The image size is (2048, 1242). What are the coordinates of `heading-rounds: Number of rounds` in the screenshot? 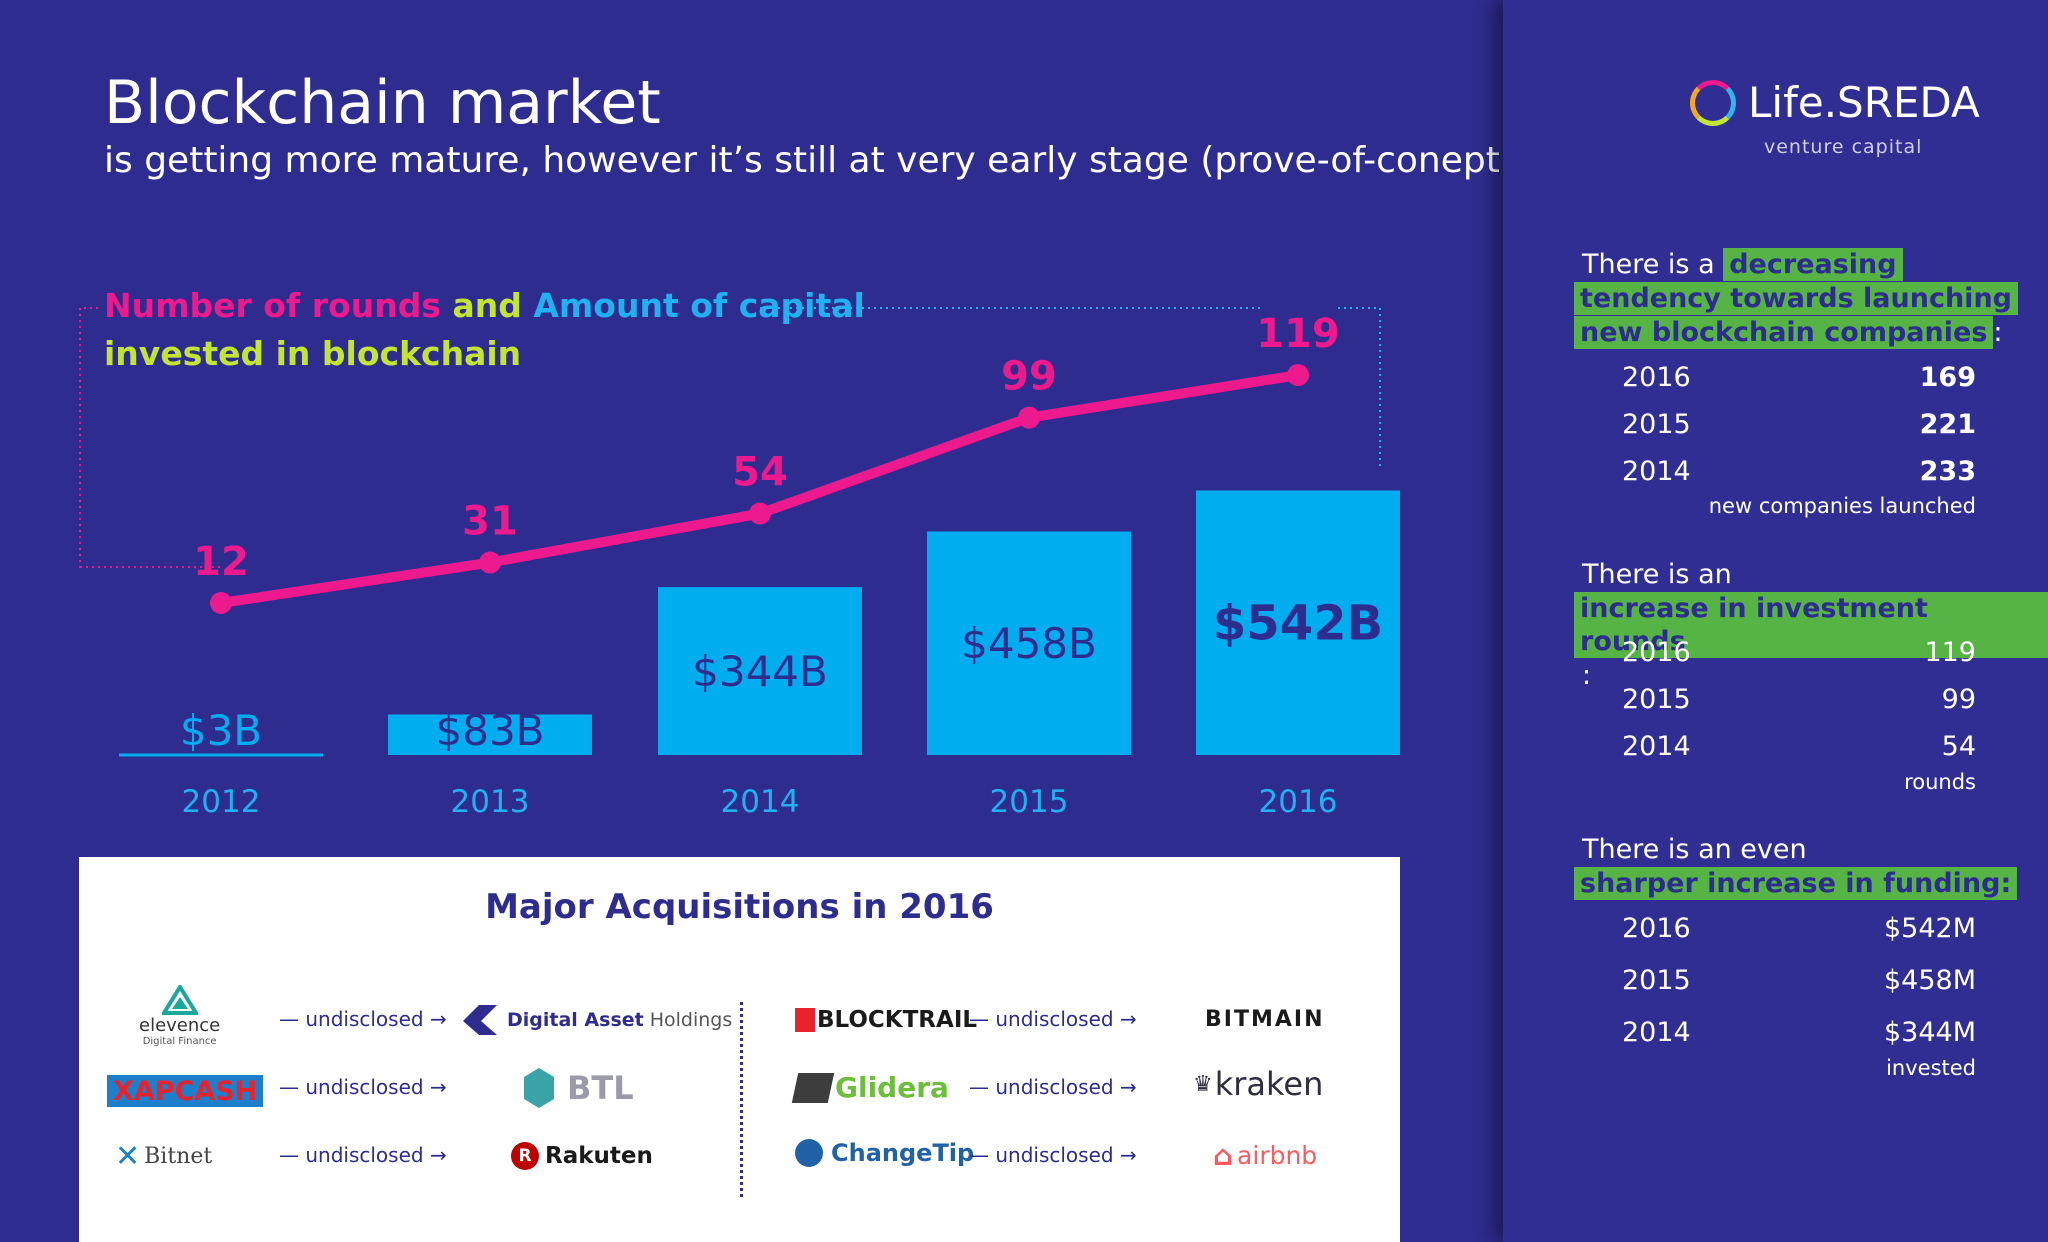 It's located at (272, 305).